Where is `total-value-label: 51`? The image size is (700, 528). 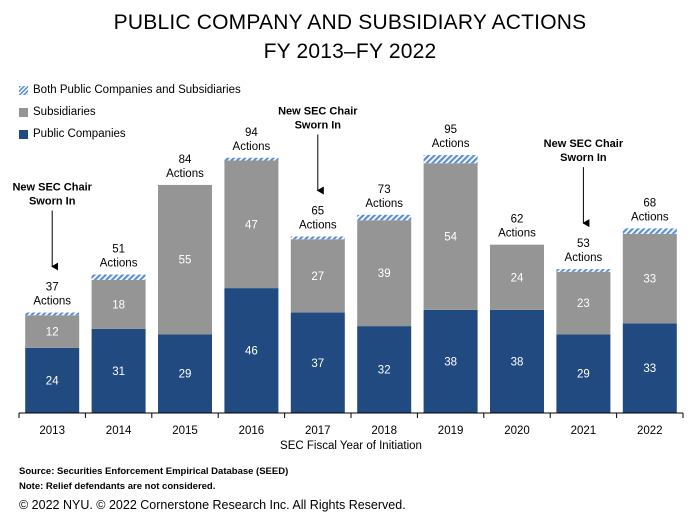 total-value-label: 51 is located at coordinates (118, 250).